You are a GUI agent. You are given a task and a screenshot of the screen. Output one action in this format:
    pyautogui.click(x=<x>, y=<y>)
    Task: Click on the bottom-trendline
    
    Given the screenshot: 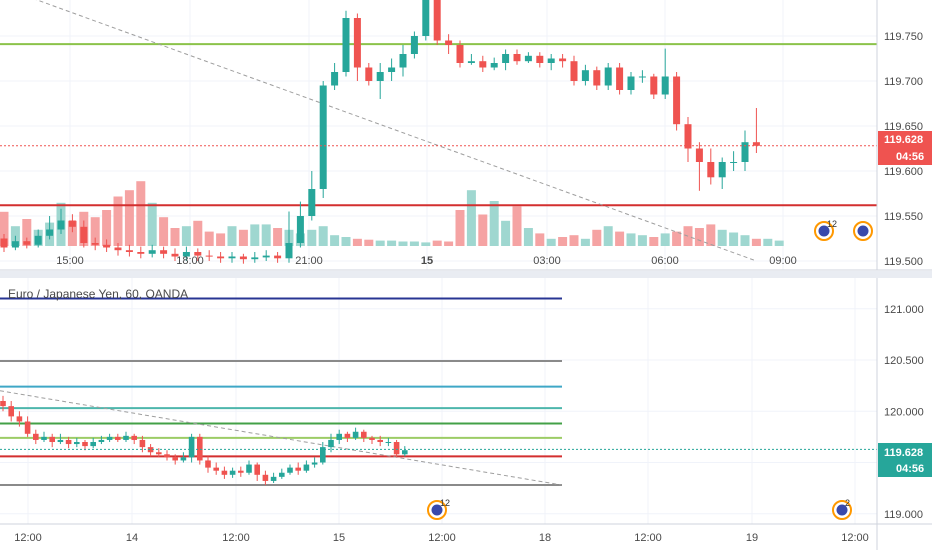 What is the action you would take?
    pyautogui.click(x=281, y=438)
    